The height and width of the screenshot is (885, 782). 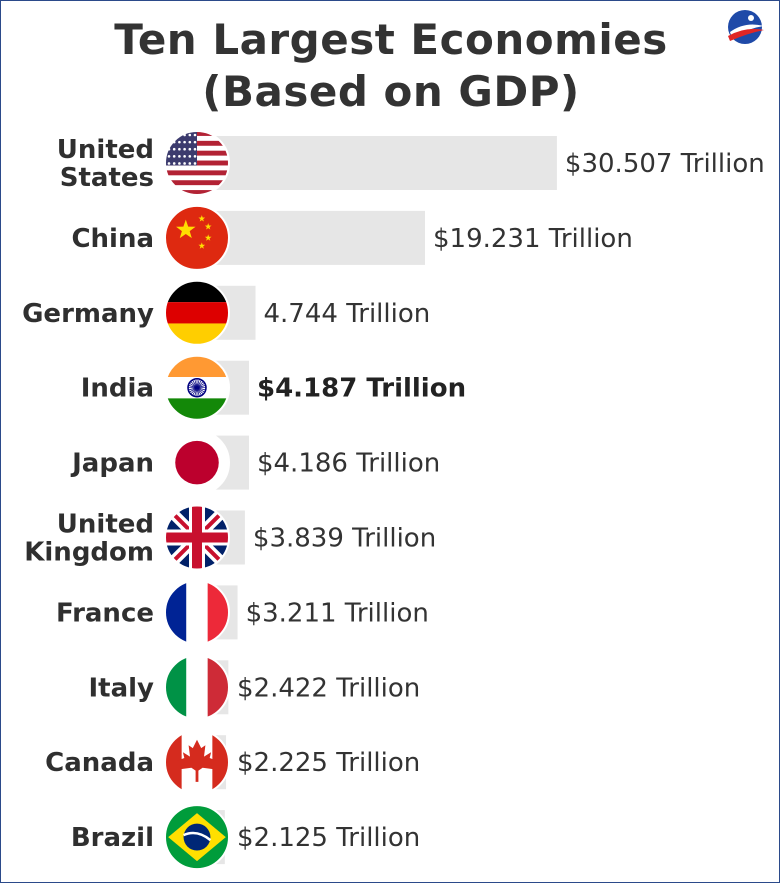 What do you see at coordinates (533, 239) in the screenshot?
I see `data-label: $19.231 Trillion` at bounding box center [533, 239].